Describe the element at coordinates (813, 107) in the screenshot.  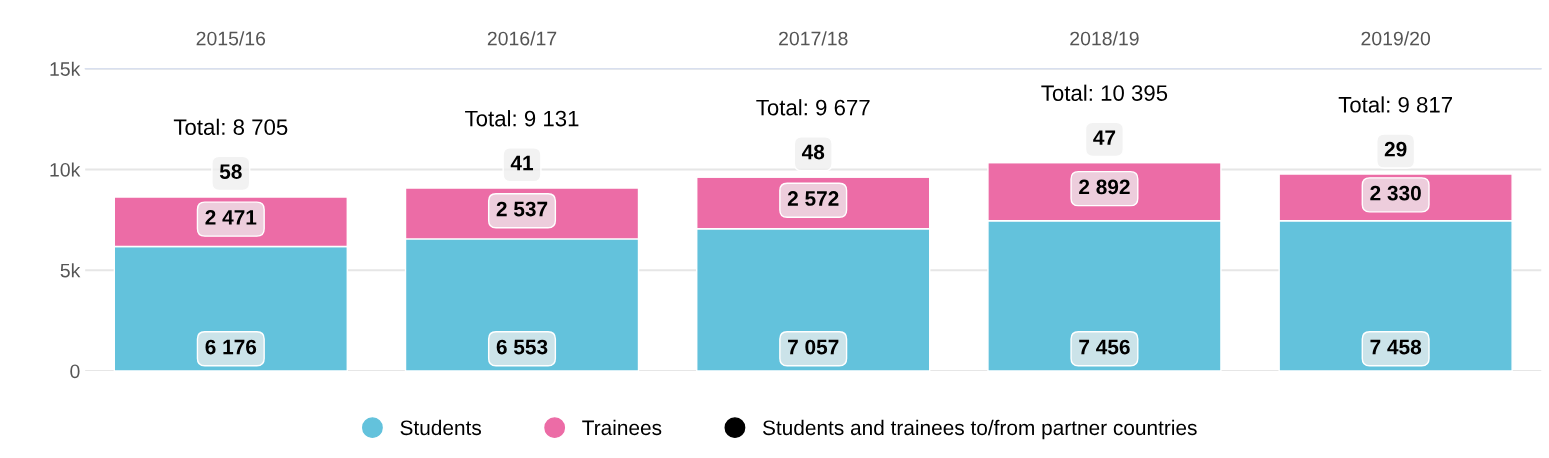
I see `total-label: Total: 9 677` at that location.